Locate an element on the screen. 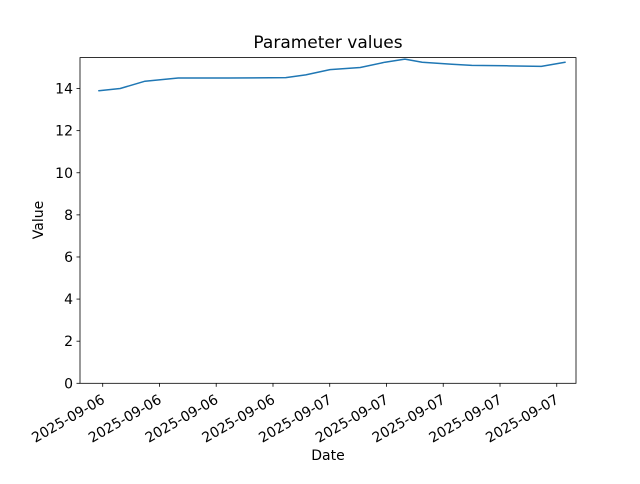  y-axis-label: Value is located at coordinates (39, 220).